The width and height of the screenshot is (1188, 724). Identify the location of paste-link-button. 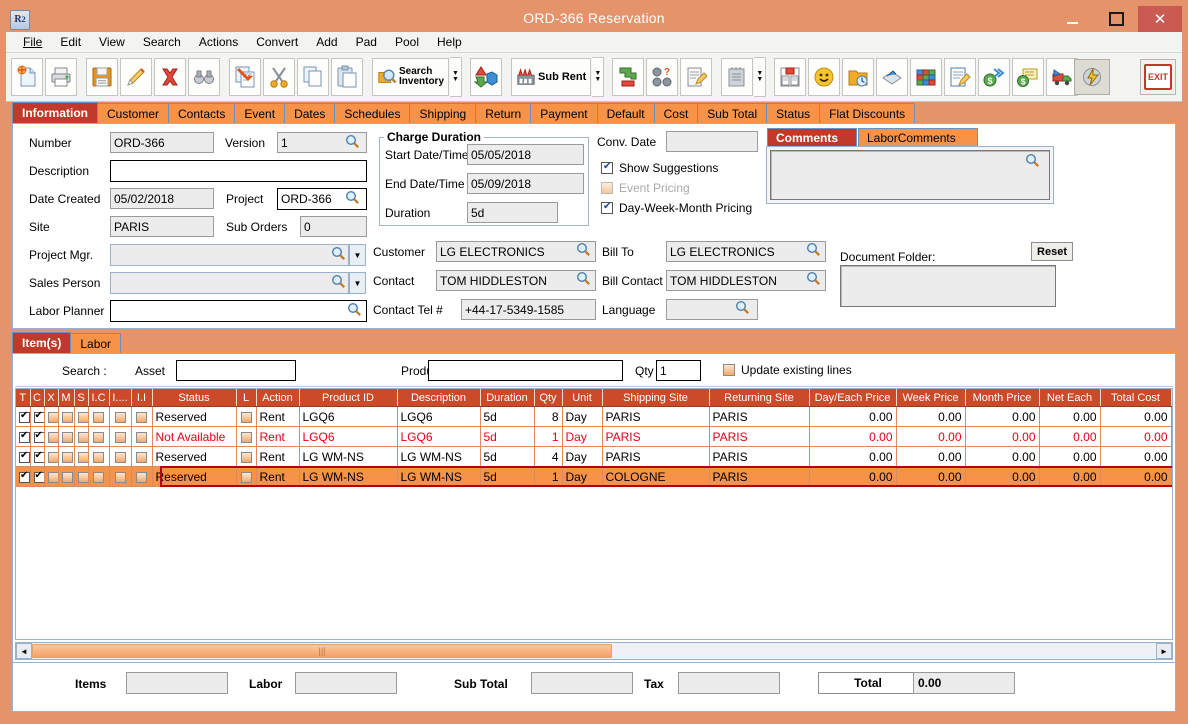
(245, 77).